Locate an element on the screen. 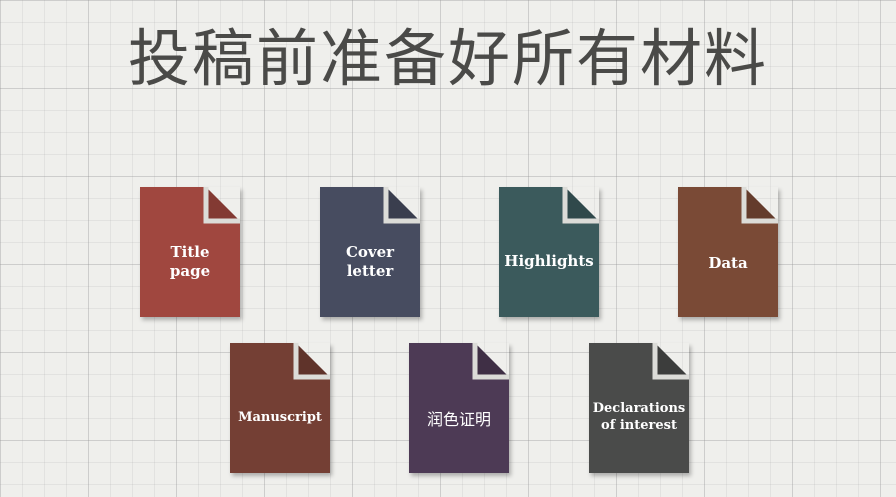 This screenshot has height=497, width=896. document-label: Cover letter is located at coordinates (370, 261).